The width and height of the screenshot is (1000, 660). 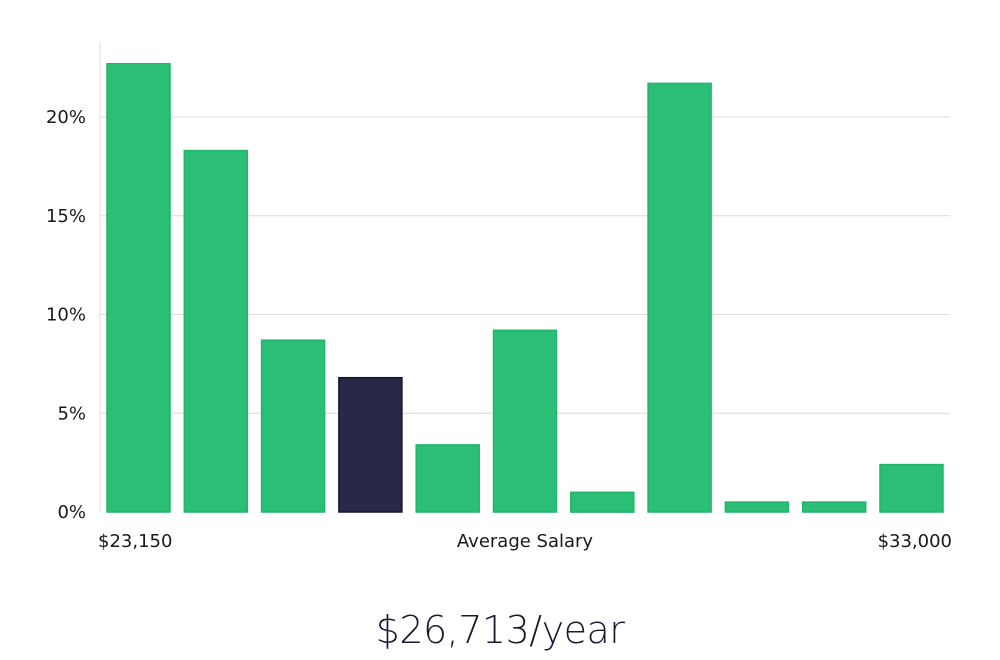 What do you see at coordinates (66, 216) in the screenshot?
I see `y-tick-label: 15%` at bounding box center [66, 216].